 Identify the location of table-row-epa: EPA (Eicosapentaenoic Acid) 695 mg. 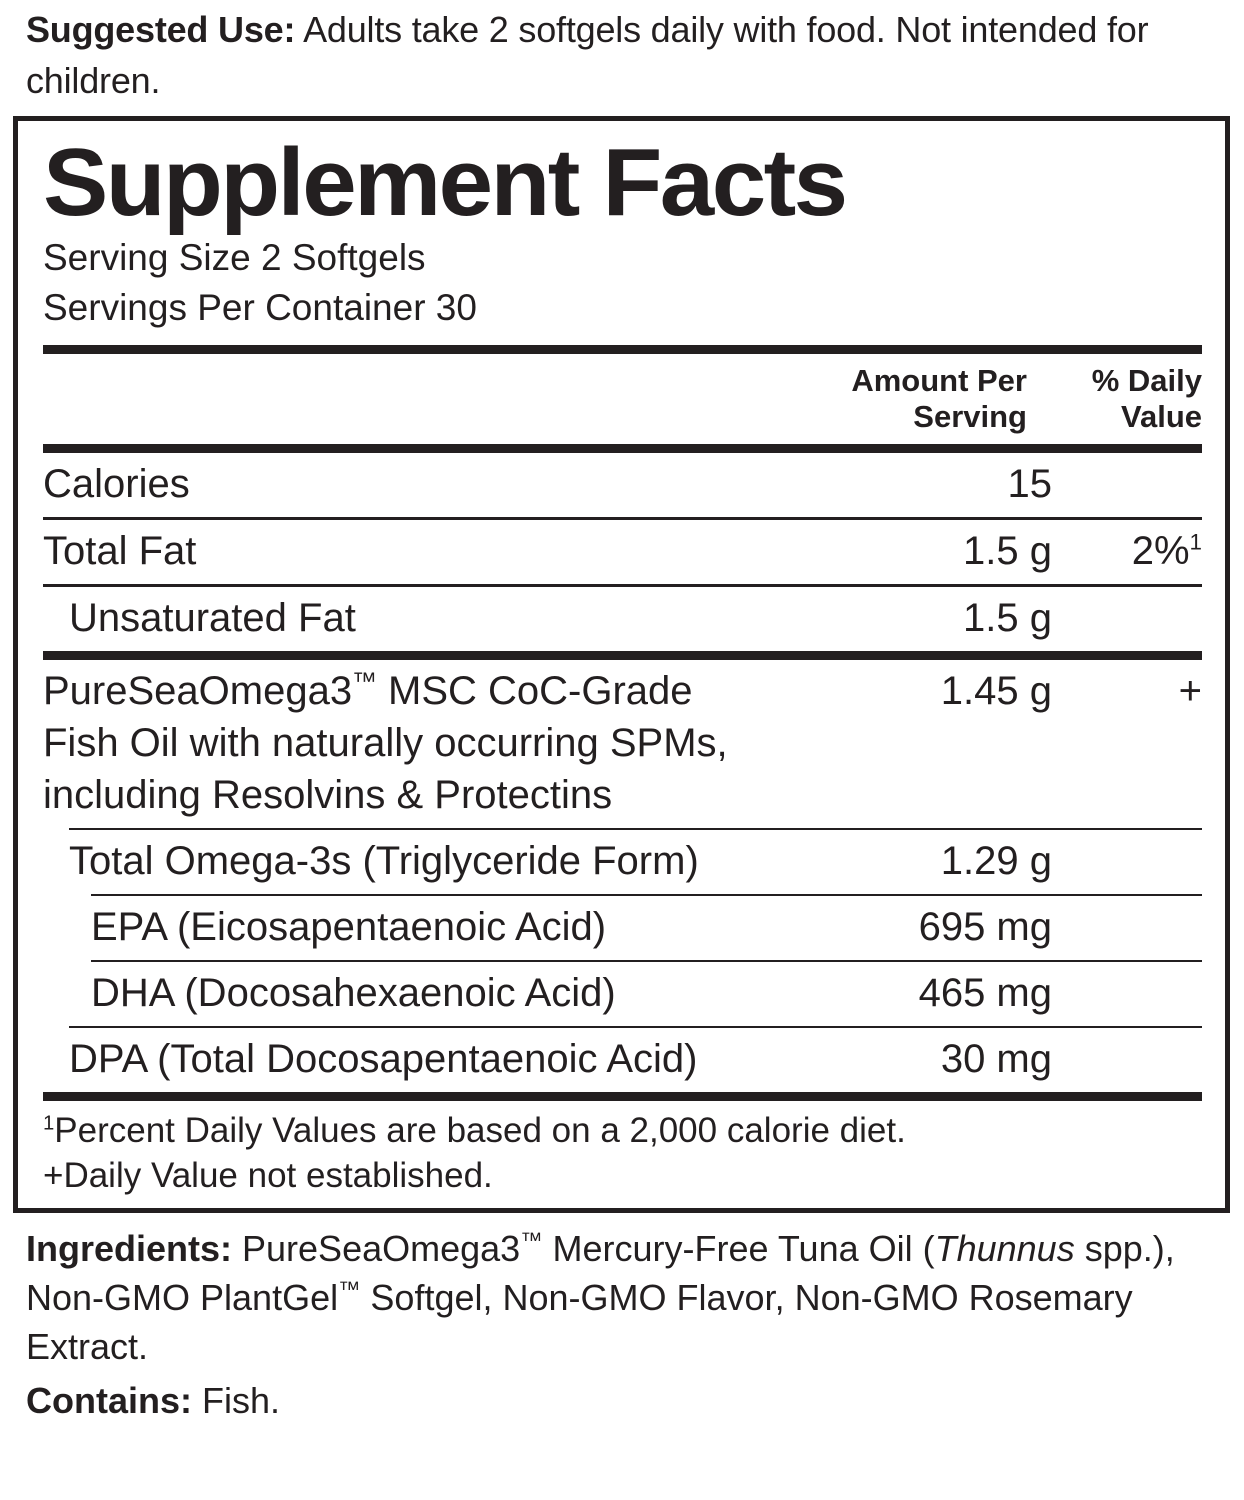
(622, 928).